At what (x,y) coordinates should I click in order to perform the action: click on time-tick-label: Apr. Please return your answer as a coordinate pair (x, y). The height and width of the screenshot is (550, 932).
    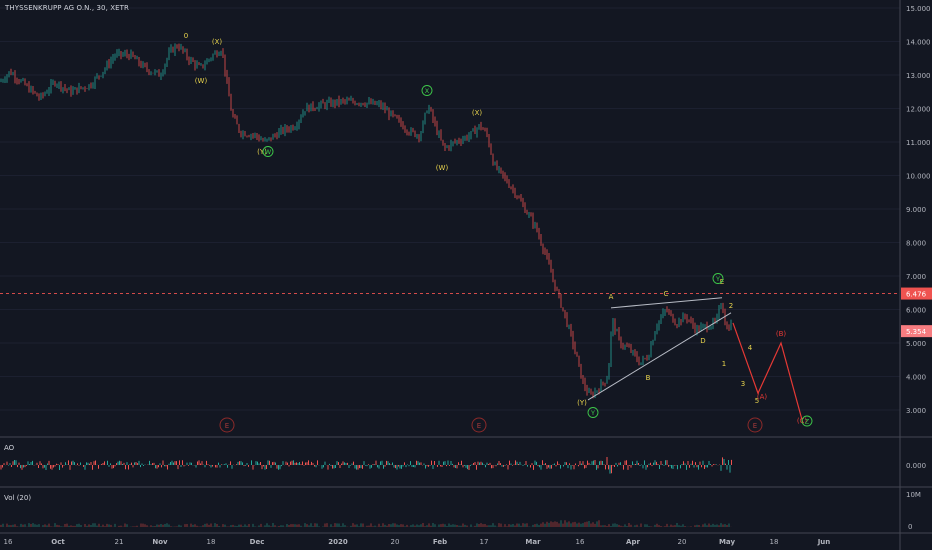
    Looking at the image, I should click on (633, 542).